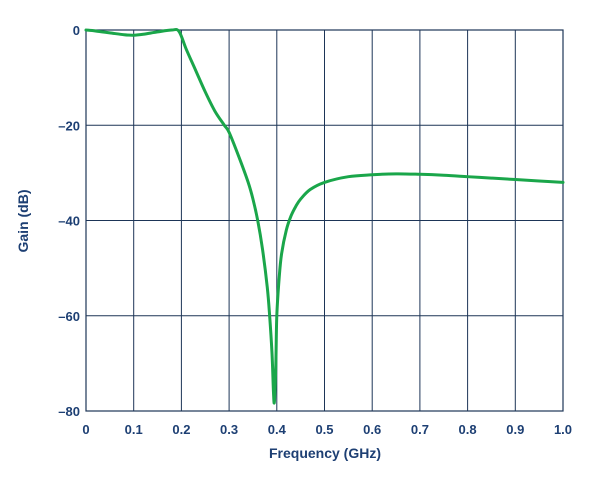 Image resolution: width=603 pixels, height=477 pixels. I want to click on x-tick-label: 0.6, so click(372, 429).